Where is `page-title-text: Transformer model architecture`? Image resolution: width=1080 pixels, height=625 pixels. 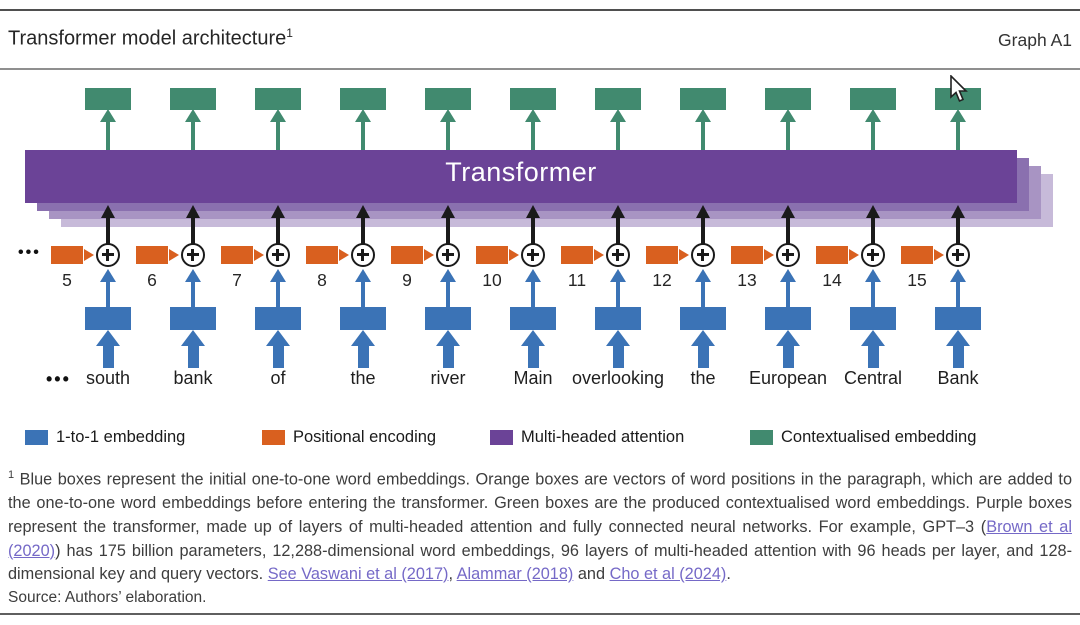 page-title-text: Transformer model architecture is located at coordinates (147, 38).